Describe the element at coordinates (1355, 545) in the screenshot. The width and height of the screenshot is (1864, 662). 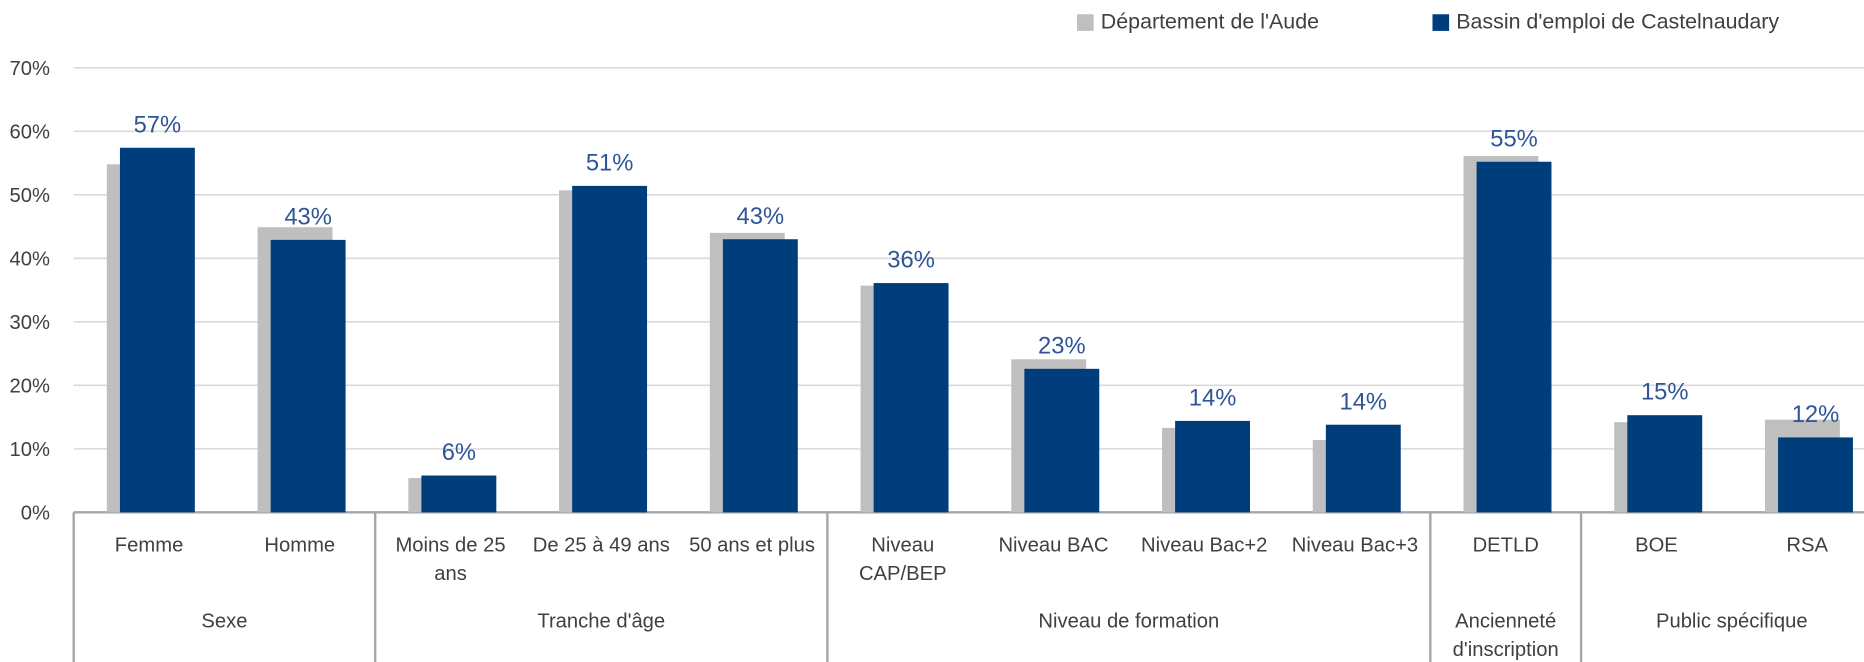
I see `x-tick-label: Niveau Bac+3` at that location.